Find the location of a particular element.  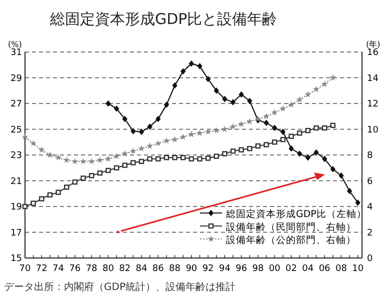

x-tick-label: 92 is located at coordinates (208, 269).